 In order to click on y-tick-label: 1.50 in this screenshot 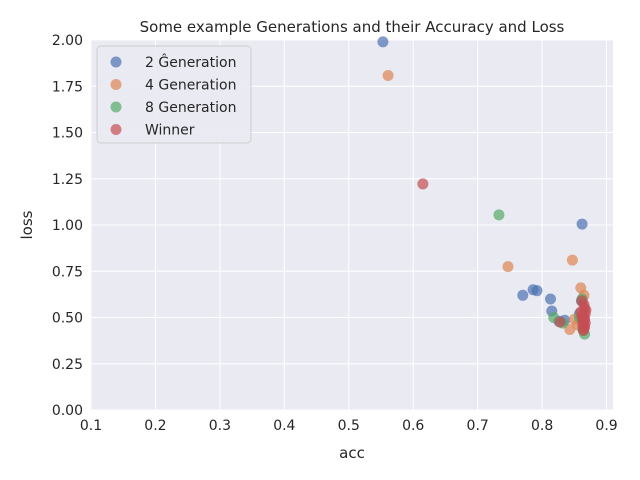, I will do `click(67, 134)`.